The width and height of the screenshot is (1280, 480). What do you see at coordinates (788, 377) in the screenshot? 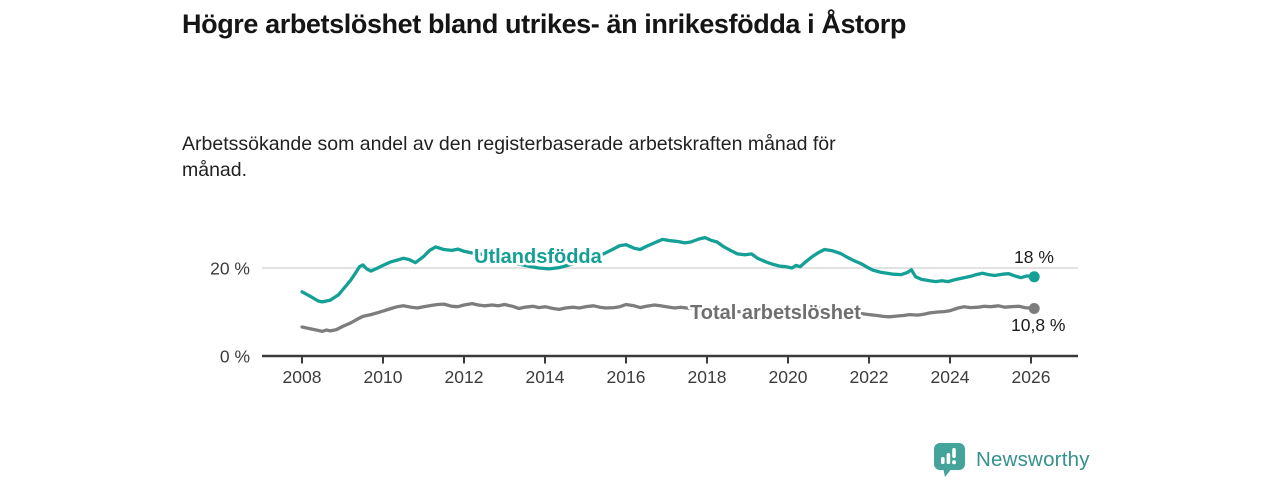
I see `x-axis-tick-label: 2020` at bounding box center [788, 377].